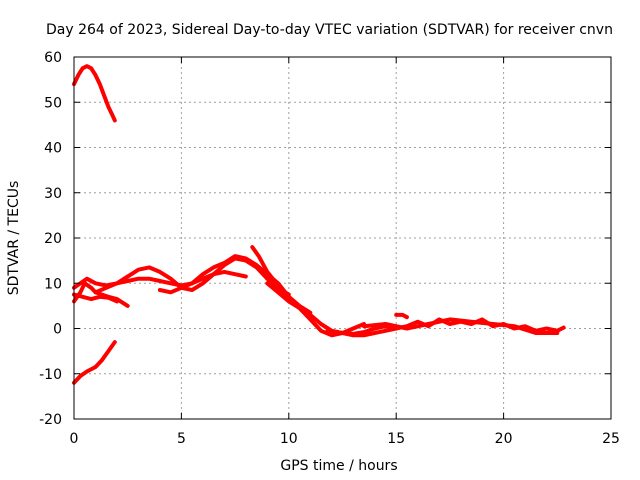 The height and width of the screenshot is (480, 640). I want to click on y-tick-label: 30, so click(53, 194).